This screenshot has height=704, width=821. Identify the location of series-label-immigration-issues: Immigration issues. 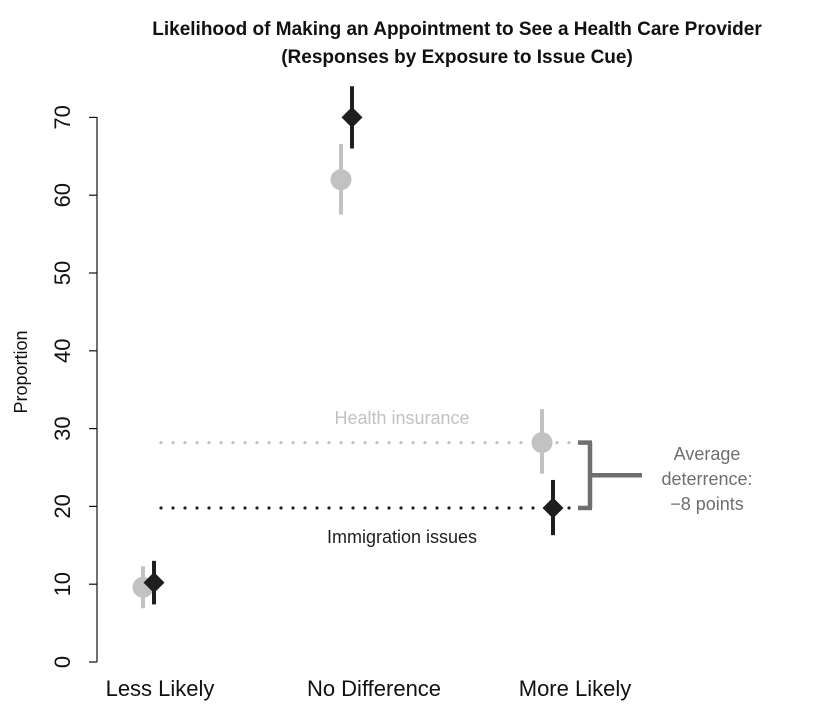
(402, 537).